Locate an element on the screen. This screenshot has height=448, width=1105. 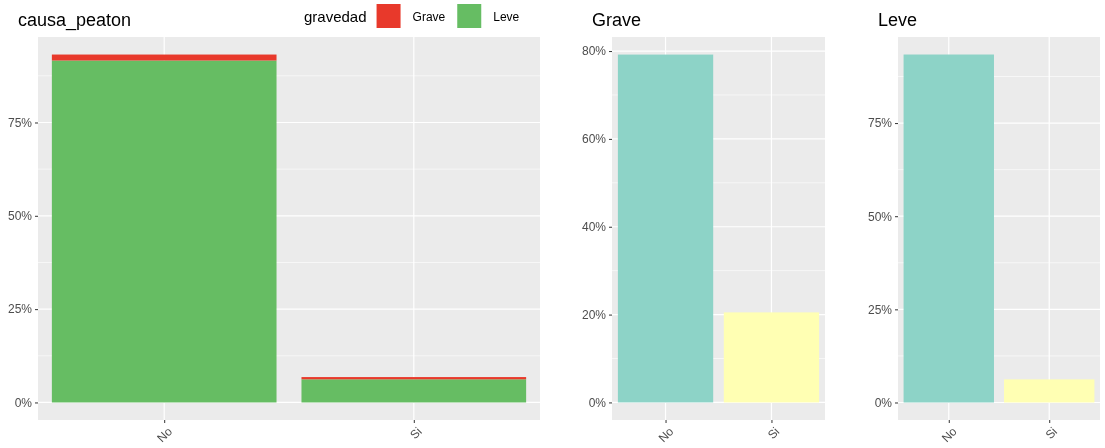
legend-label: Leve is located at coordinates (506, 17).